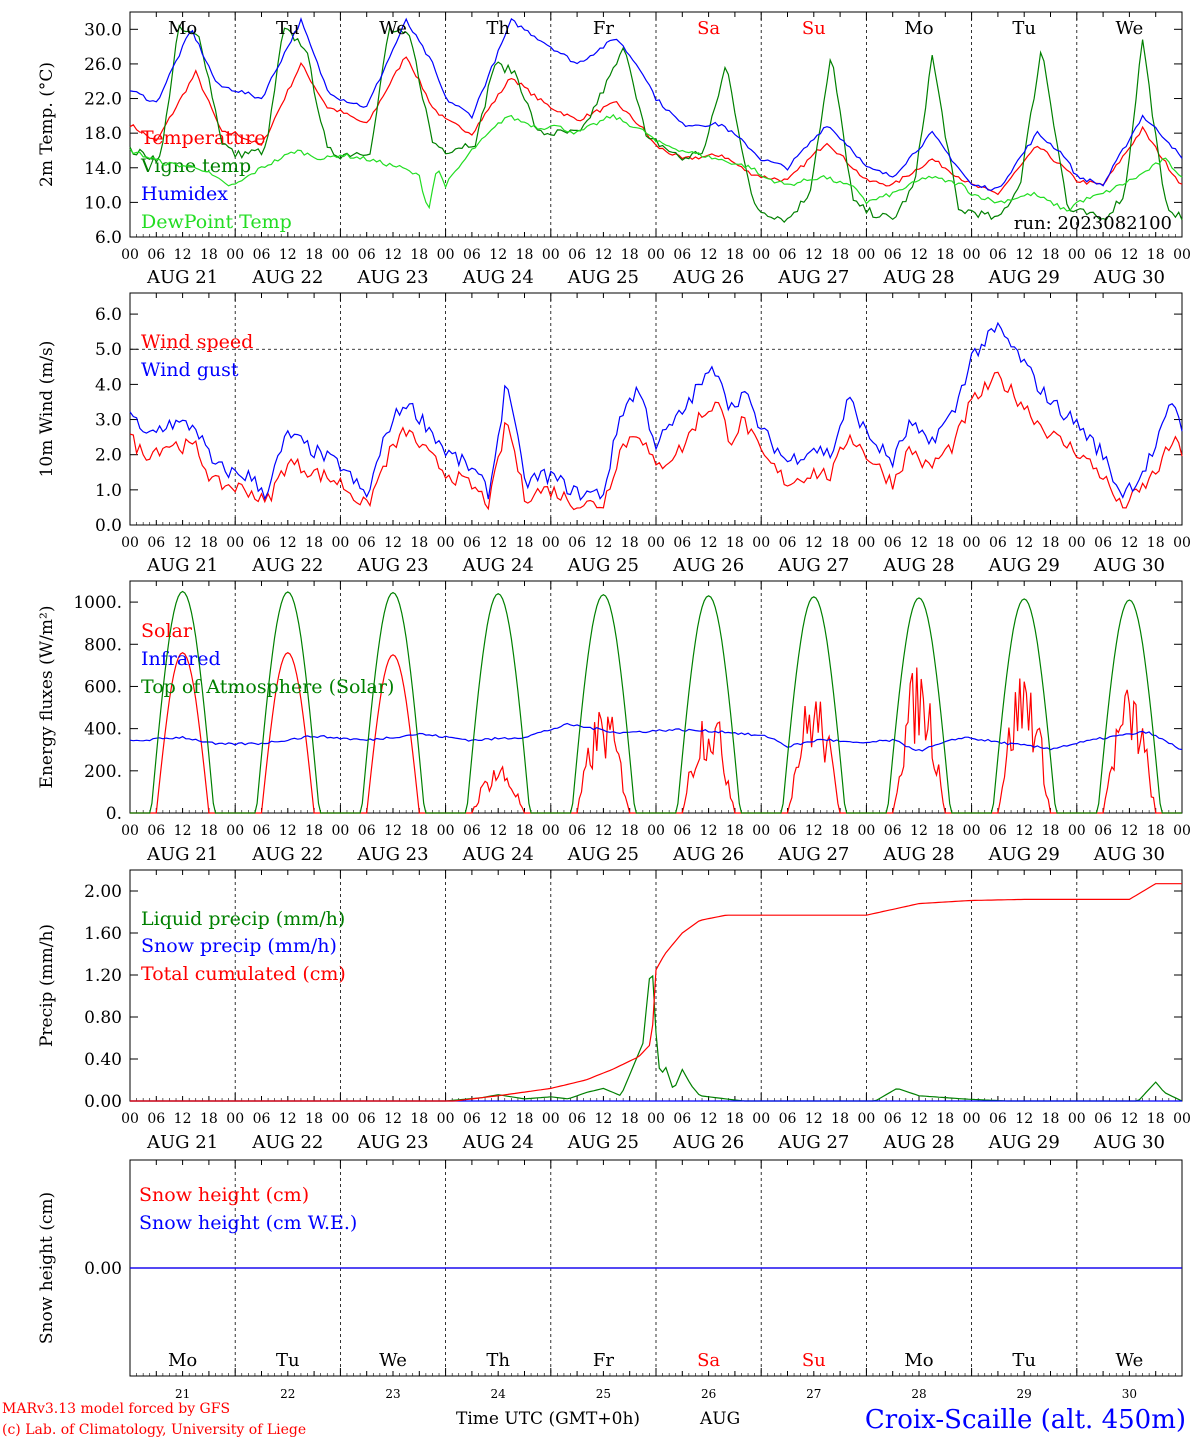 The image size is (1194, 1440). Describe the element at coordinates (708, 28) in the screenshot. I see `top-day-label: Sa` at that location.